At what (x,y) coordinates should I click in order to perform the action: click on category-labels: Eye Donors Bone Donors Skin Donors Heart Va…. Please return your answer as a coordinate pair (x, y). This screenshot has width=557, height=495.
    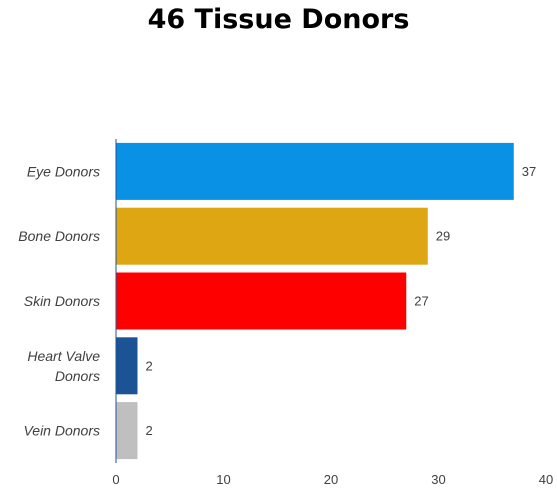
    Looking at the image, I should click on (59, 300).